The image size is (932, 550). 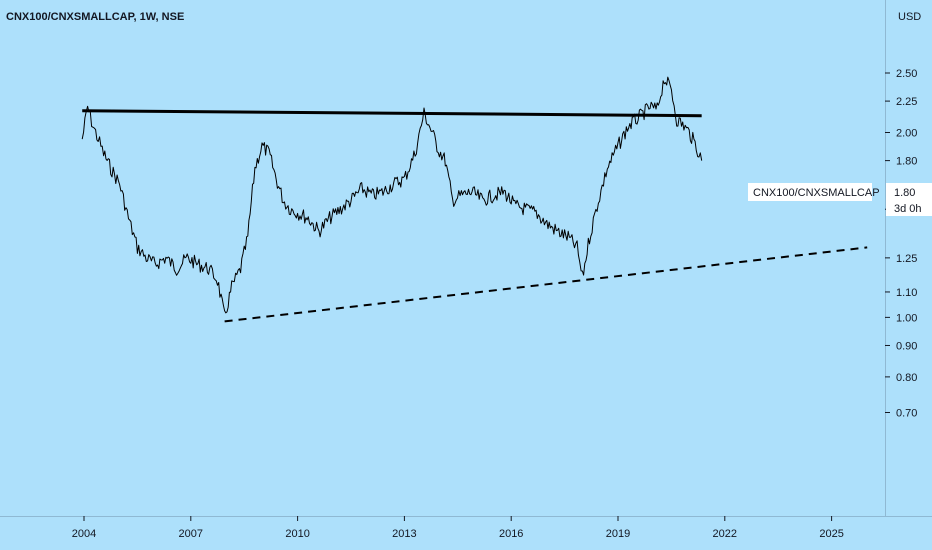 I want to click on last-price-countdown-box, so click(x=909, y=208).